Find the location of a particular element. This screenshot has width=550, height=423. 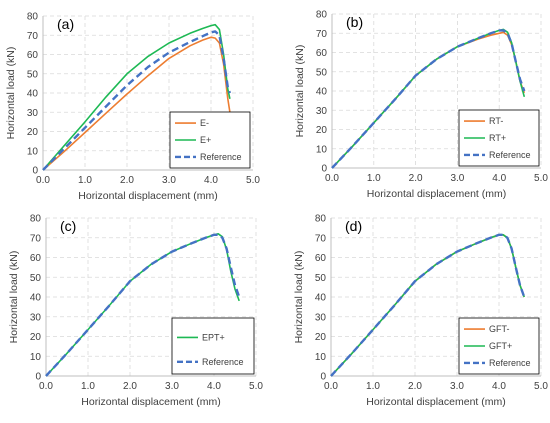

panel-label: (d) is located at coordinates (353, 226).